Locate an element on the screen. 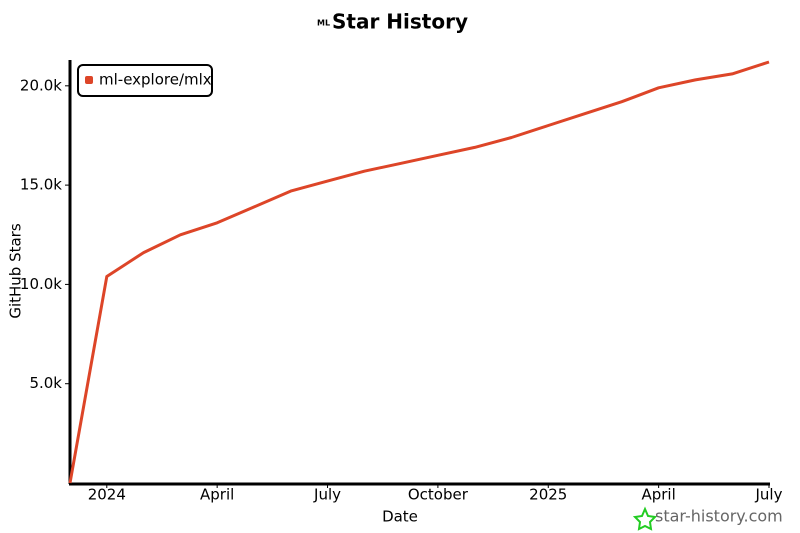  x-tick-label: October is located at coordinates (438, 495).